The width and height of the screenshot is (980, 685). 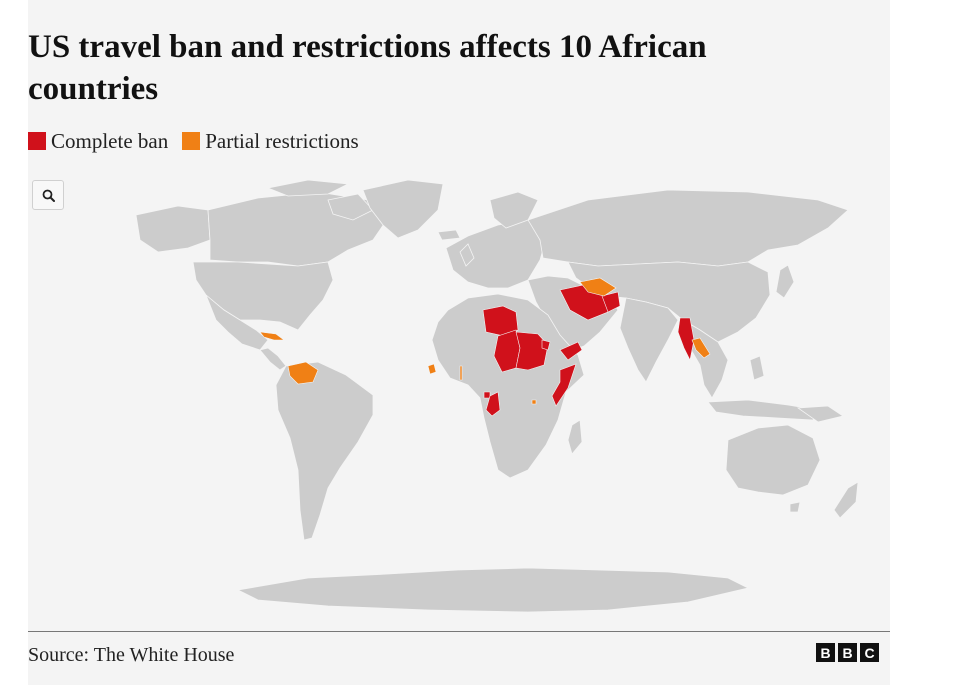 I want to click on search-icon, so click(x=48, y=195).